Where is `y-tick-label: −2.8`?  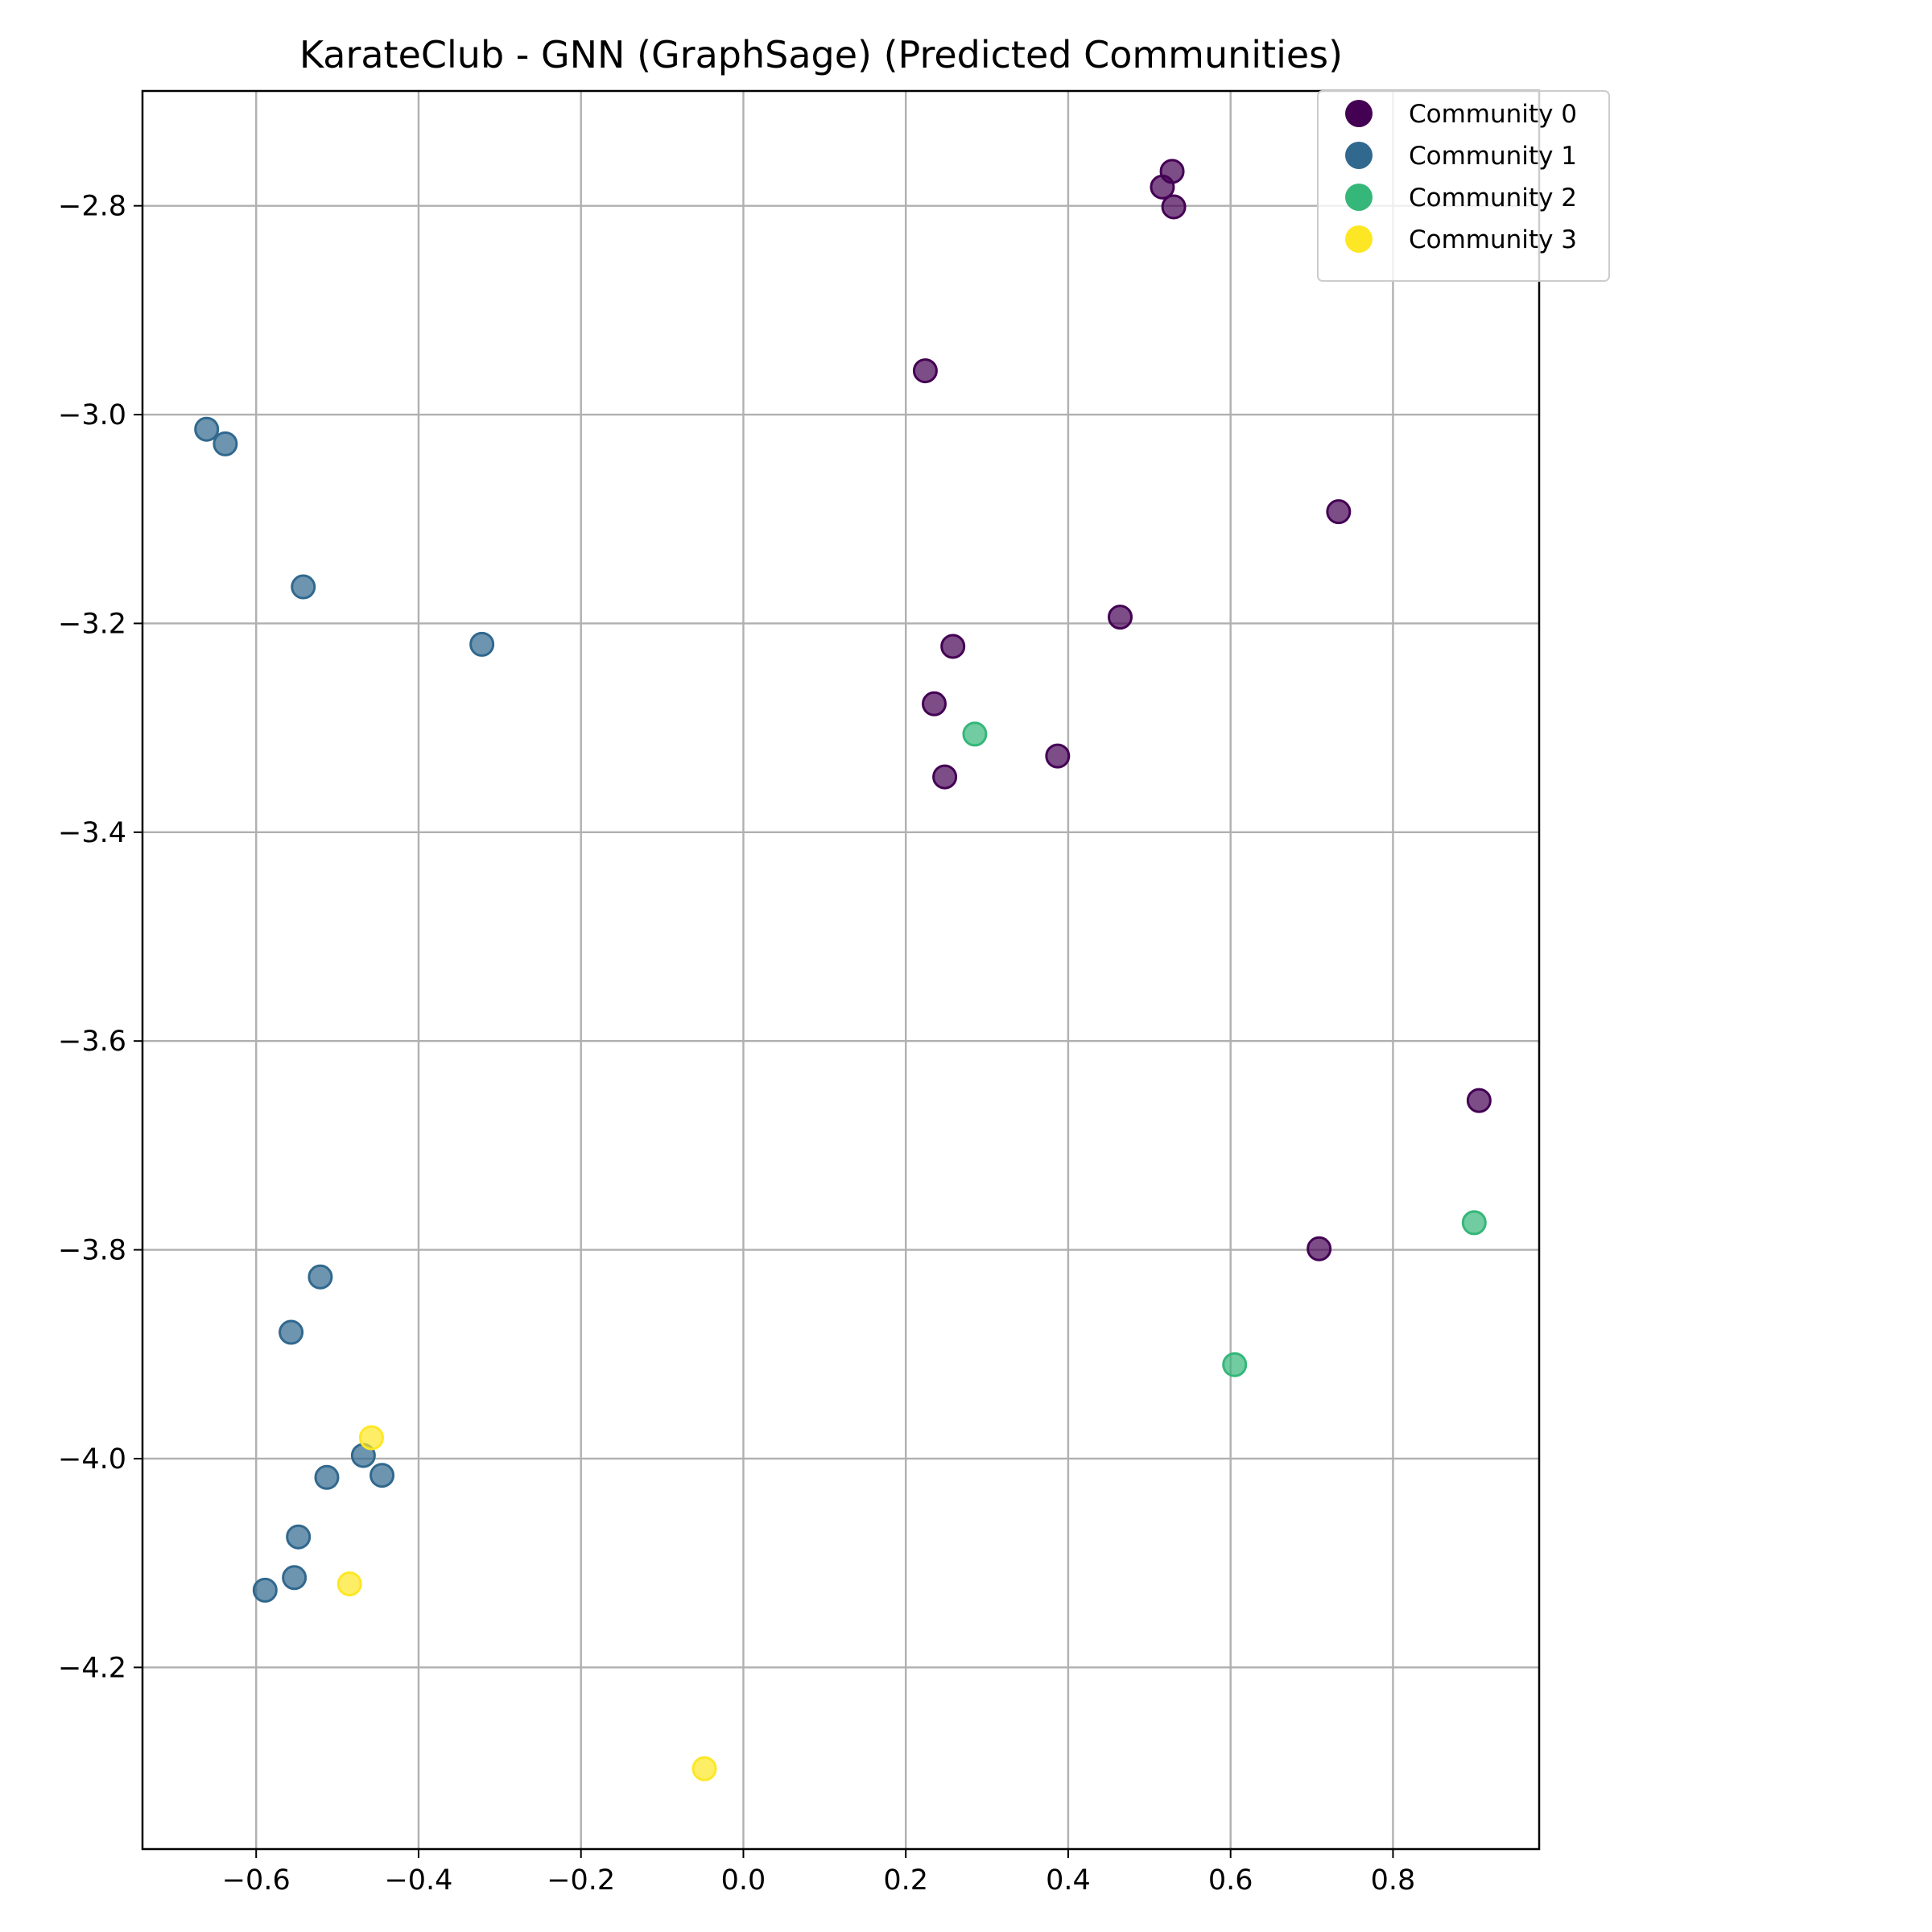
y-tick-label: −2.8 is located at coordinates (92, 207).